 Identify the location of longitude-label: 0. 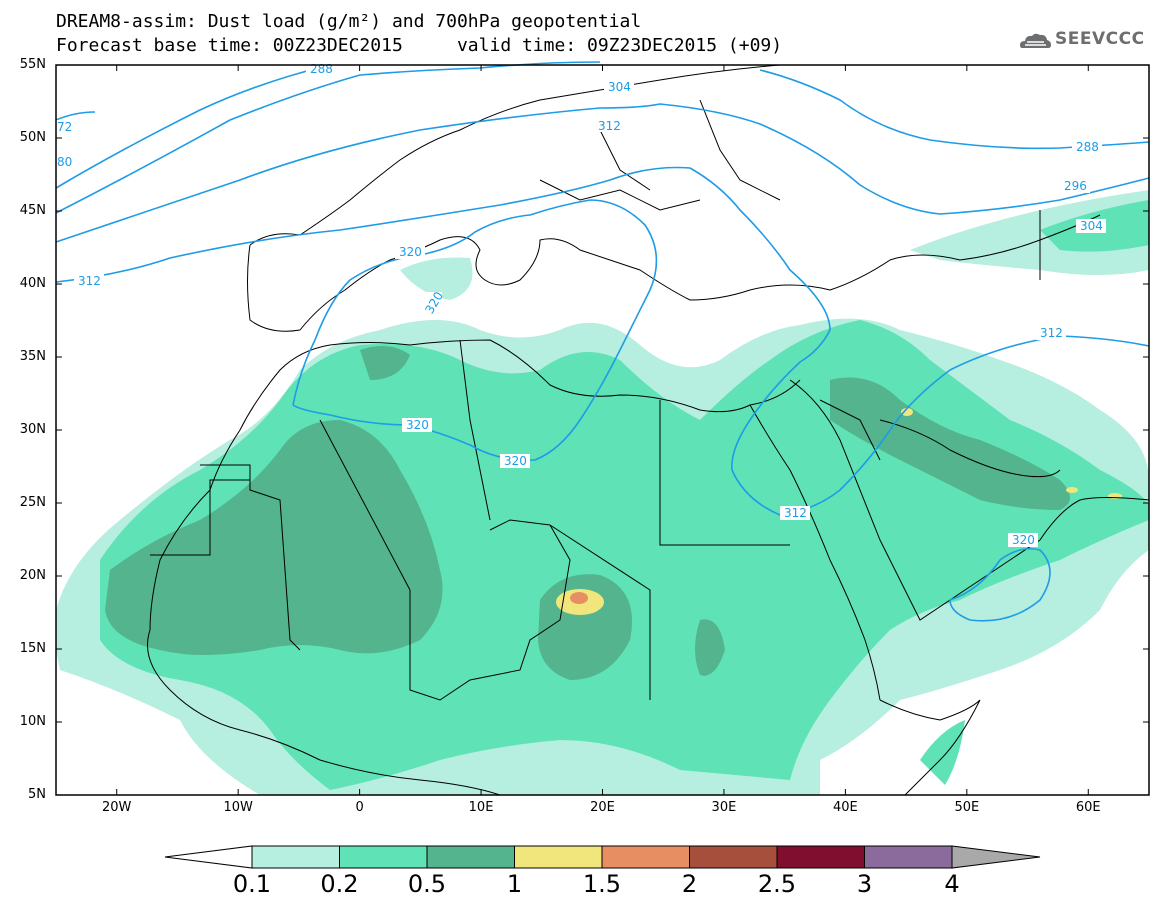
(359, 807).